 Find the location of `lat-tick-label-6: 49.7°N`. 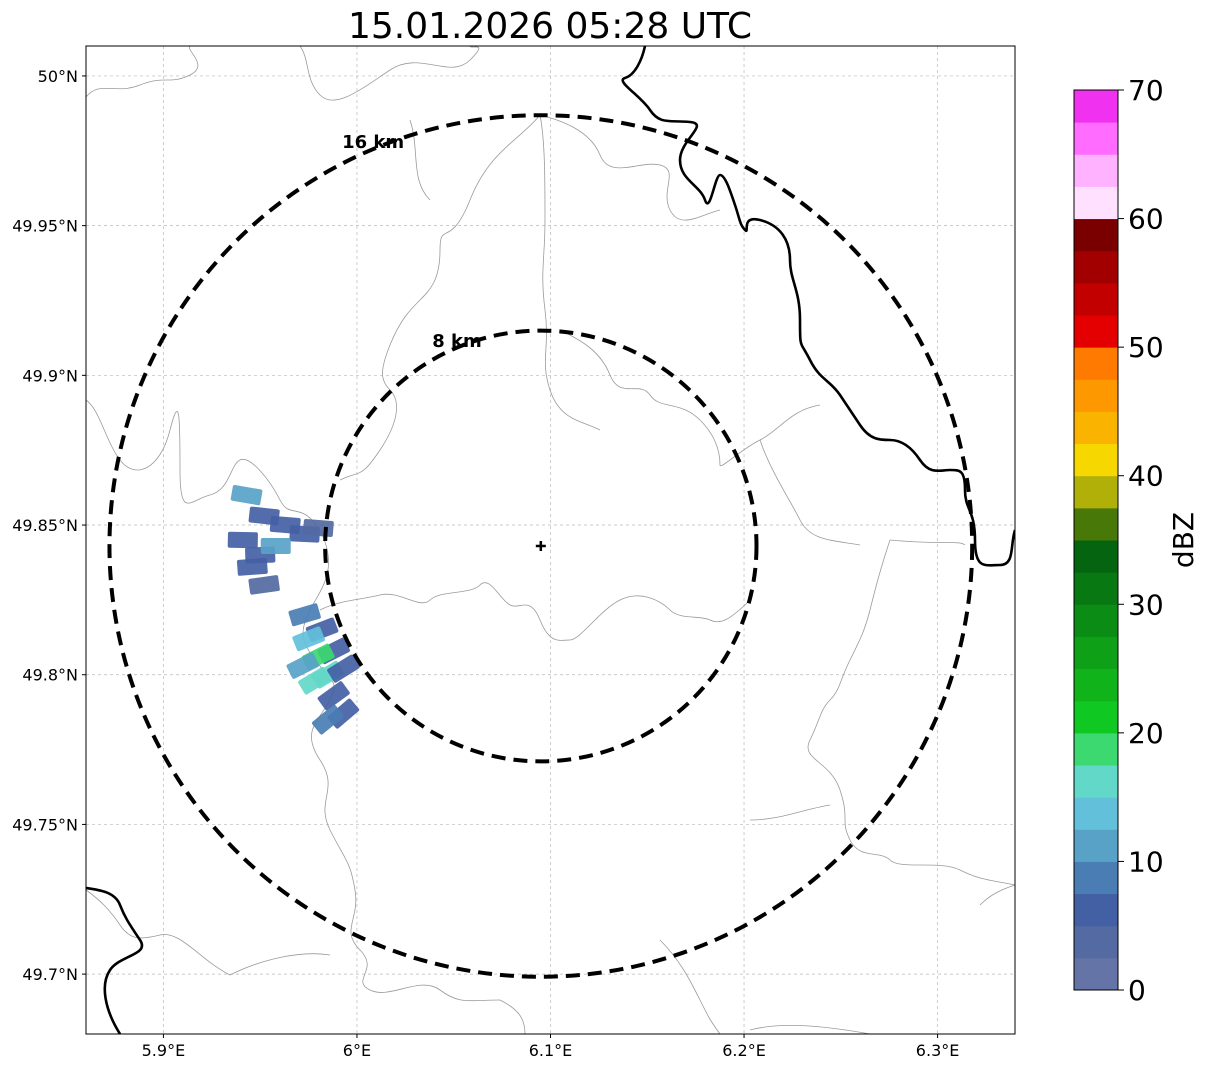

lat-tick-label-6: 49.7°N is located at coordinates (50, 974).